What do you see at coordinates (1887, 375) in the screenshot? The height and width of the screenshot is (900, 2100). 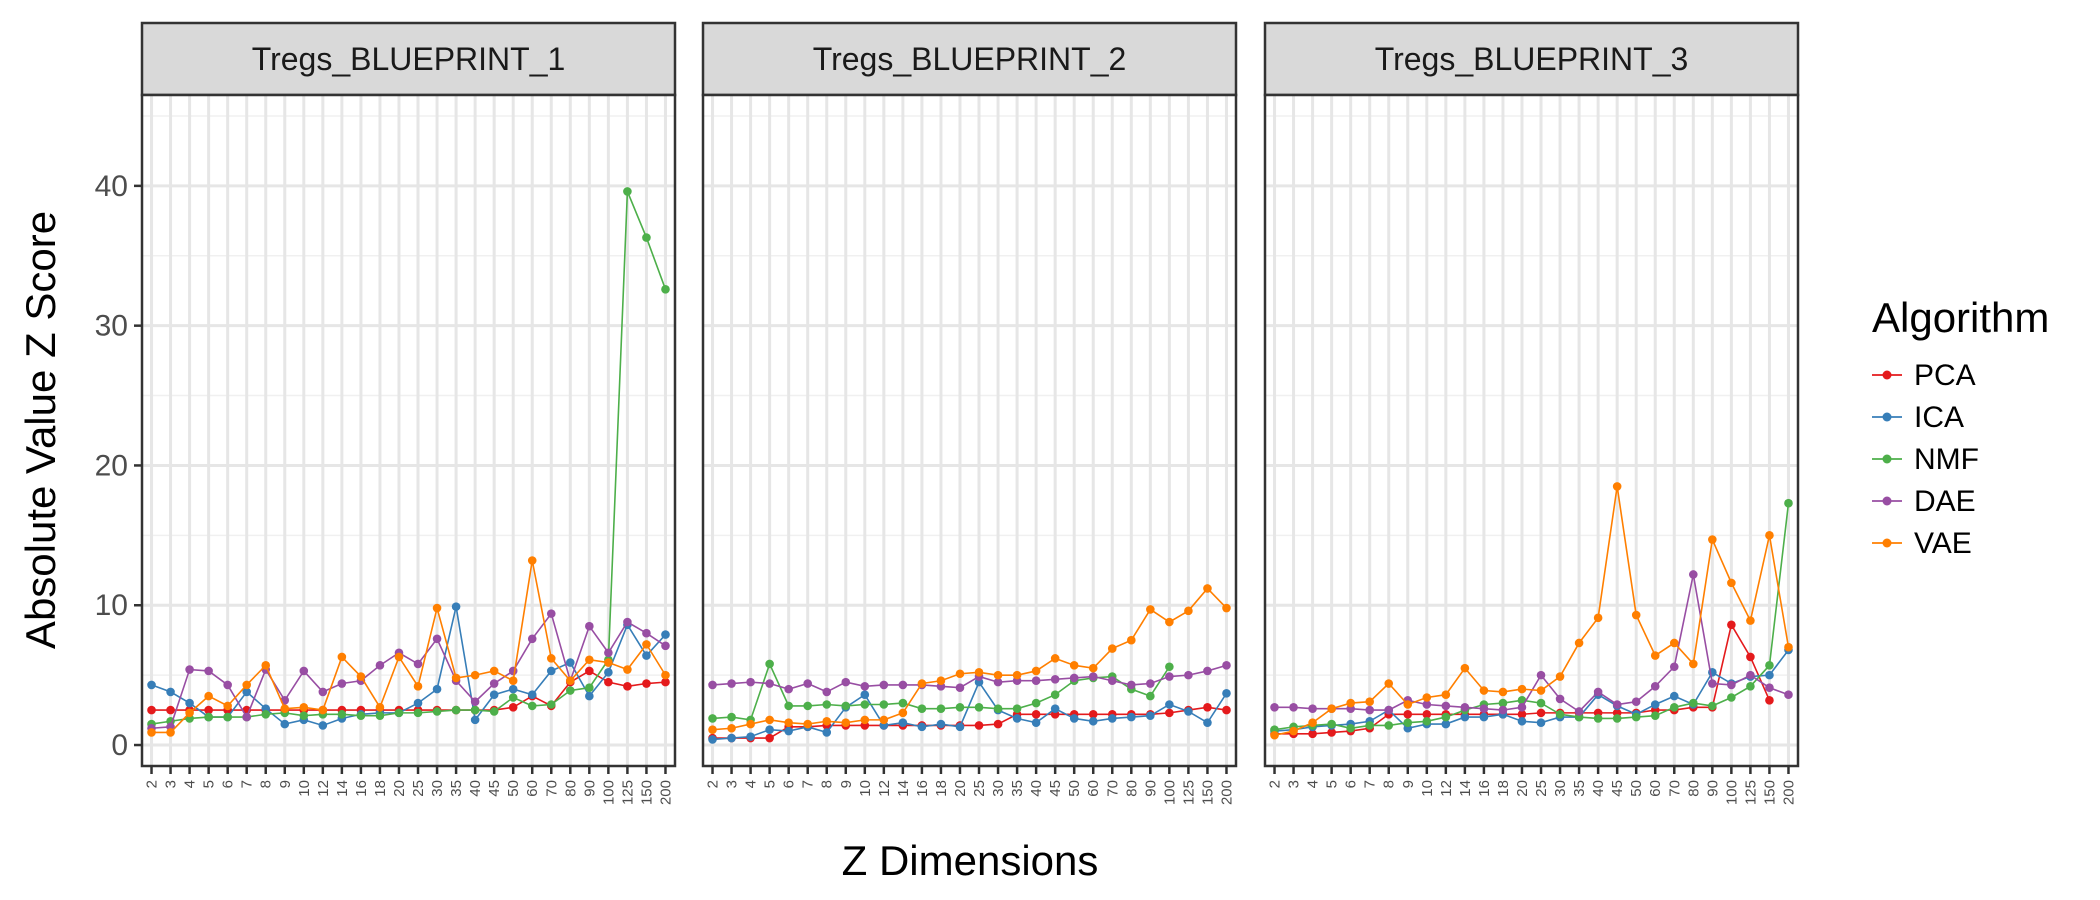 I see `legend-key-point` at bounding box center [1887, 375].